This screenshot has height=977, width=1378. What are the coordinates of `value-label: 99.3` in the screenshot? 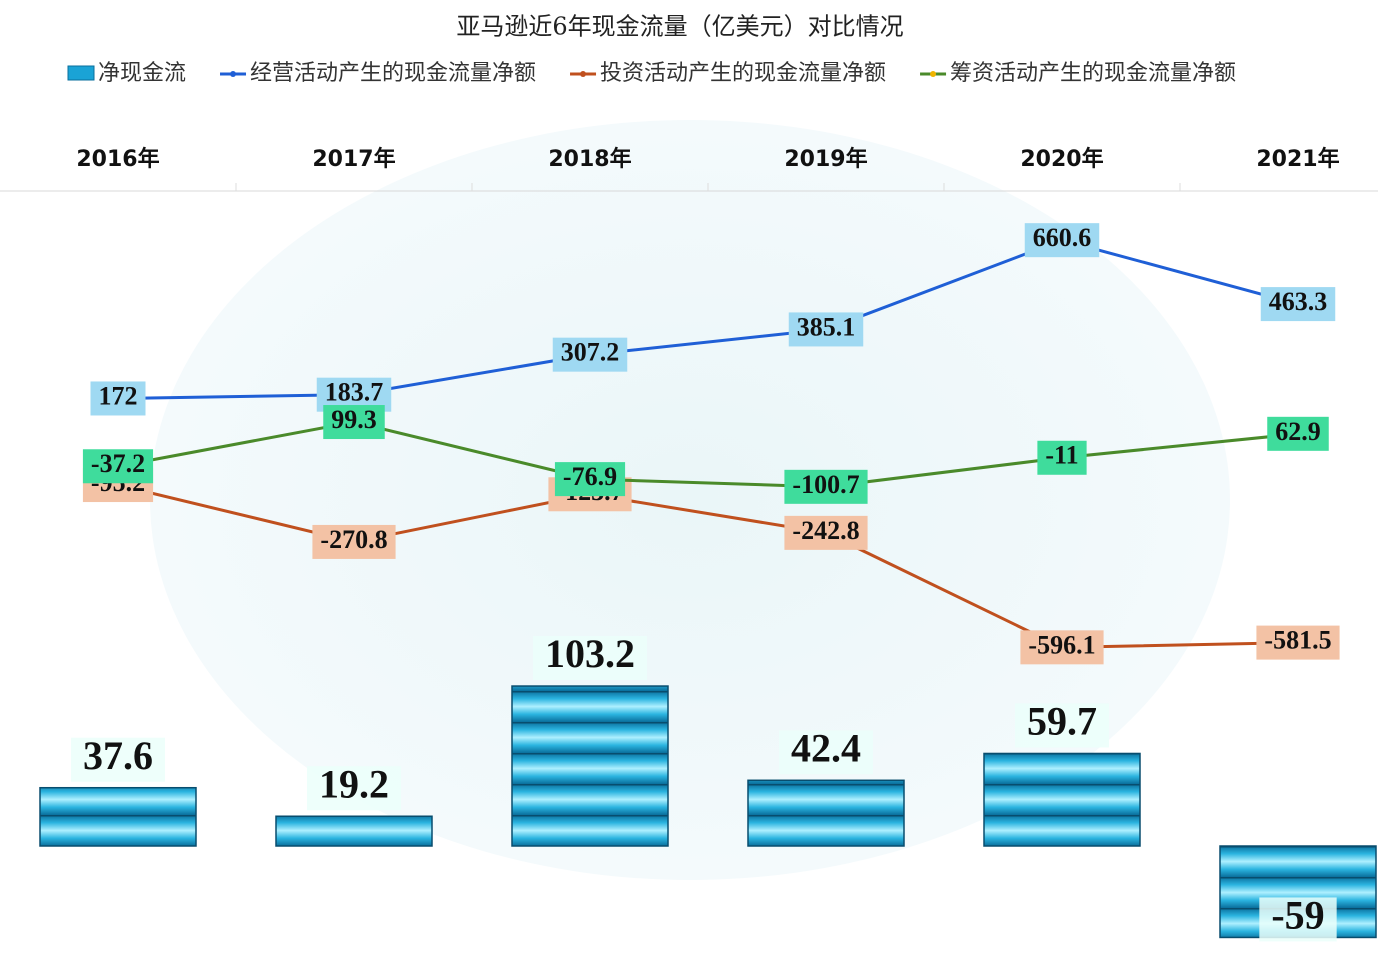 It's located at (354, 422).